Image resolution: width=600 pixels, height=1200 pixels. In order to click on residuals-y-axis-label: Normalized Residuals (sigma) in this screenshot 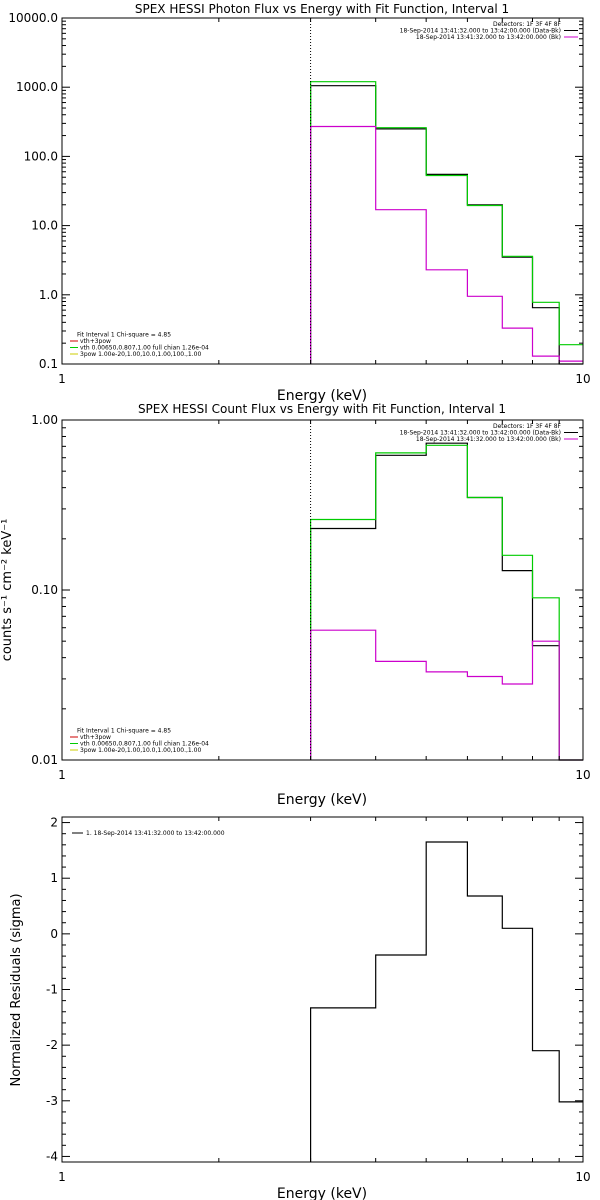, I will do `click(16, 989)`.